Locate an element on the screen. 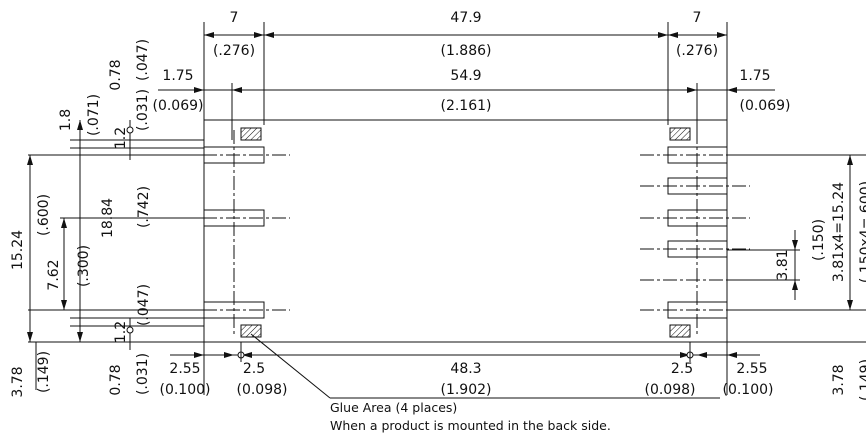 This screenshot has width=866, height=436. dim-right-3-78-mm: 3.78 is located at coordinates (839, 379).